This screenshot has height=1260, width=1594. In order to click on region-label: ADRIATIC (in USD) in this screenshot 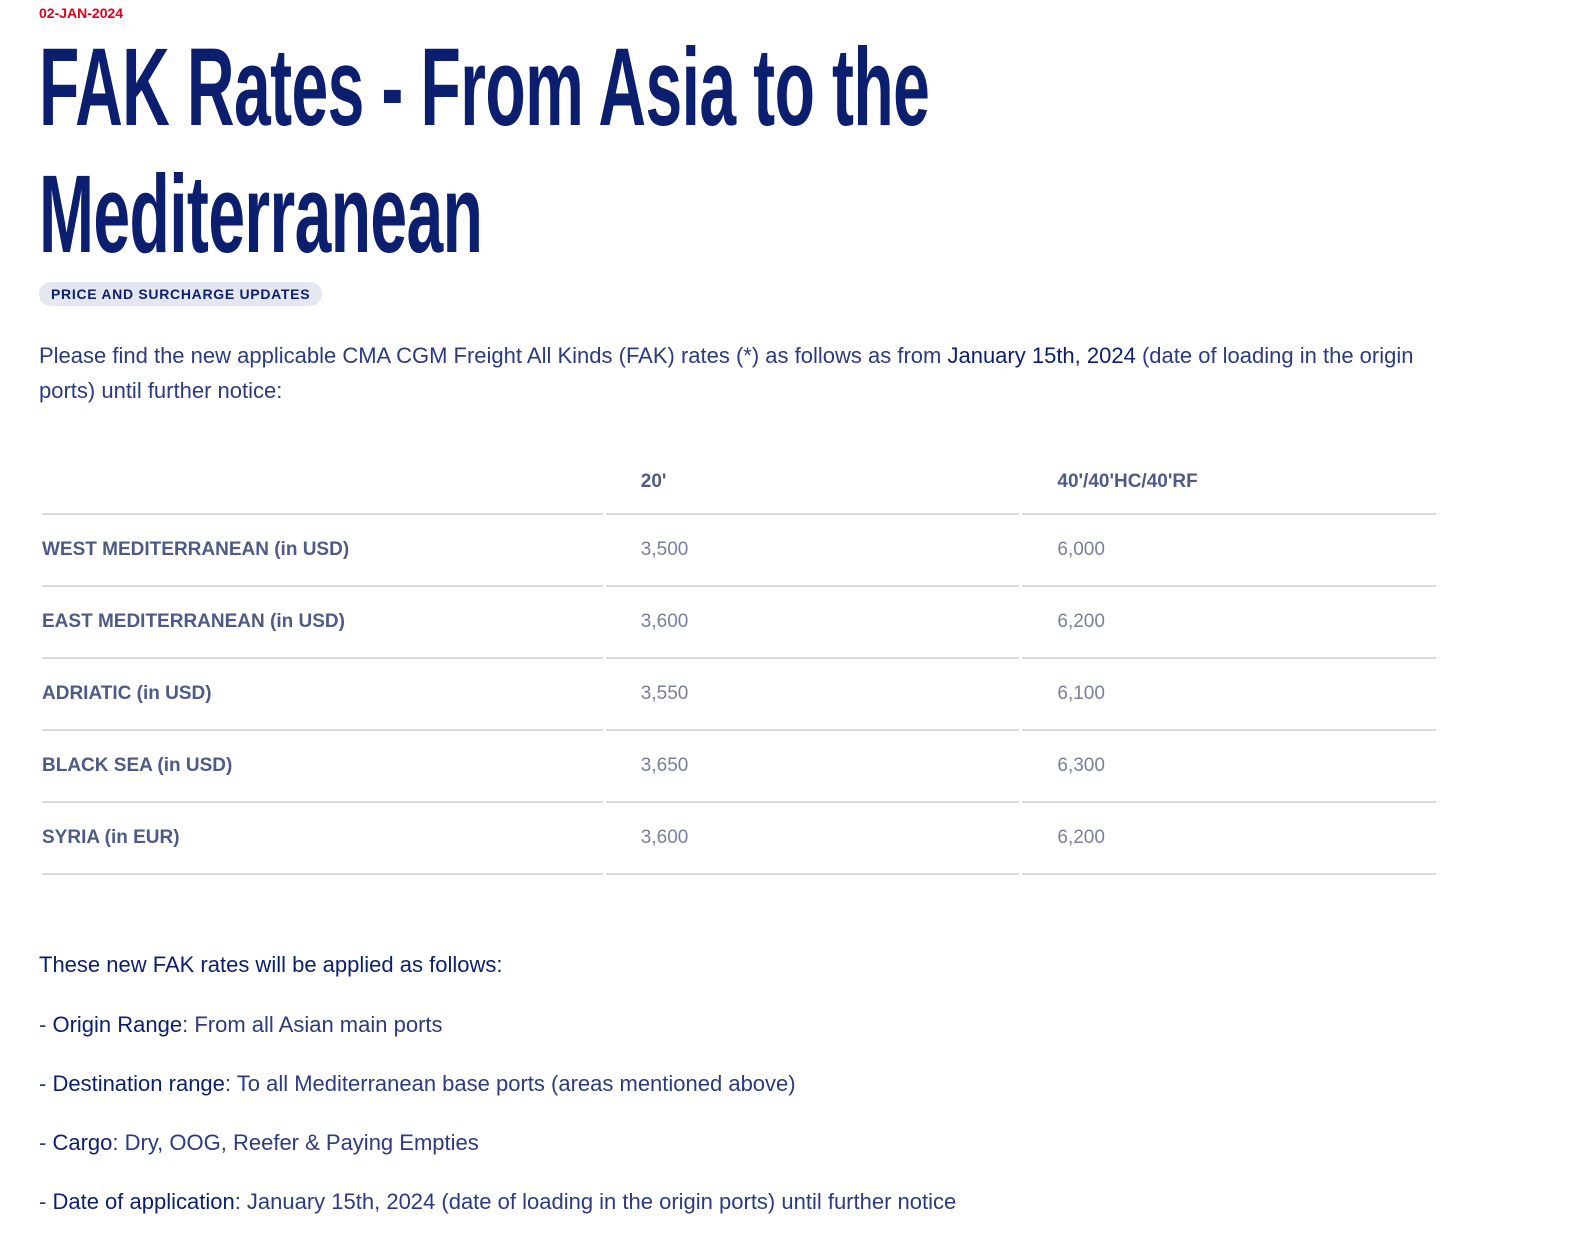, I will do `click(322, 695)`.